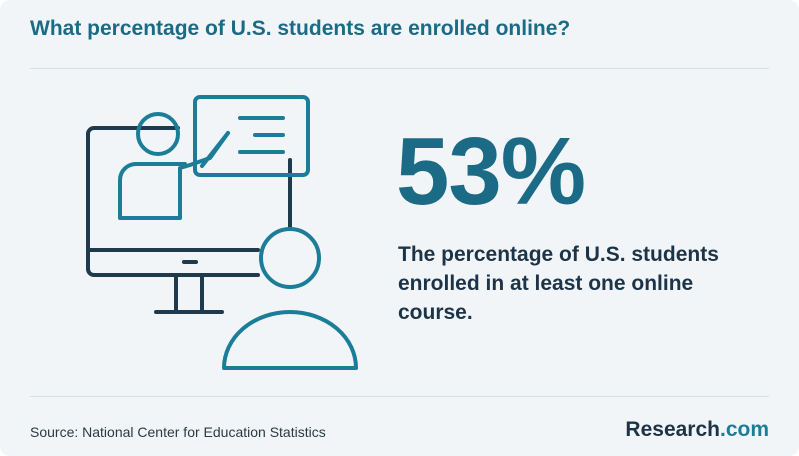  I want to click on description-line: enrolled in at least one online, so click(546, 283).